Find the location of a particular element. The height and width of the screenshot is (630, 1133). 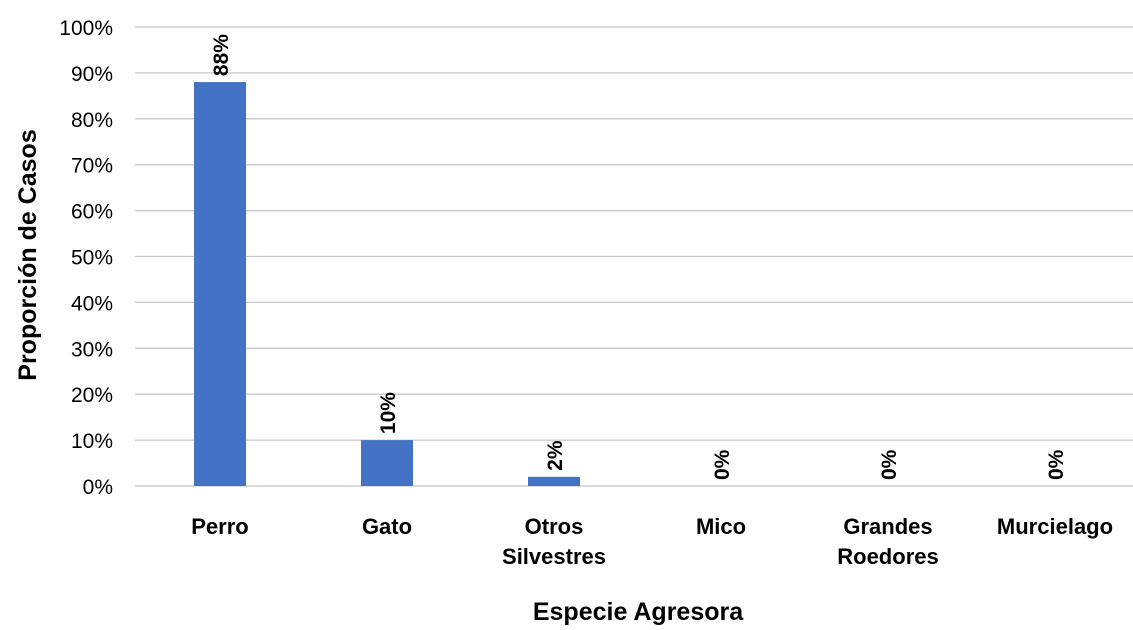

data-label: 2% is located at coordinates (555, 455).